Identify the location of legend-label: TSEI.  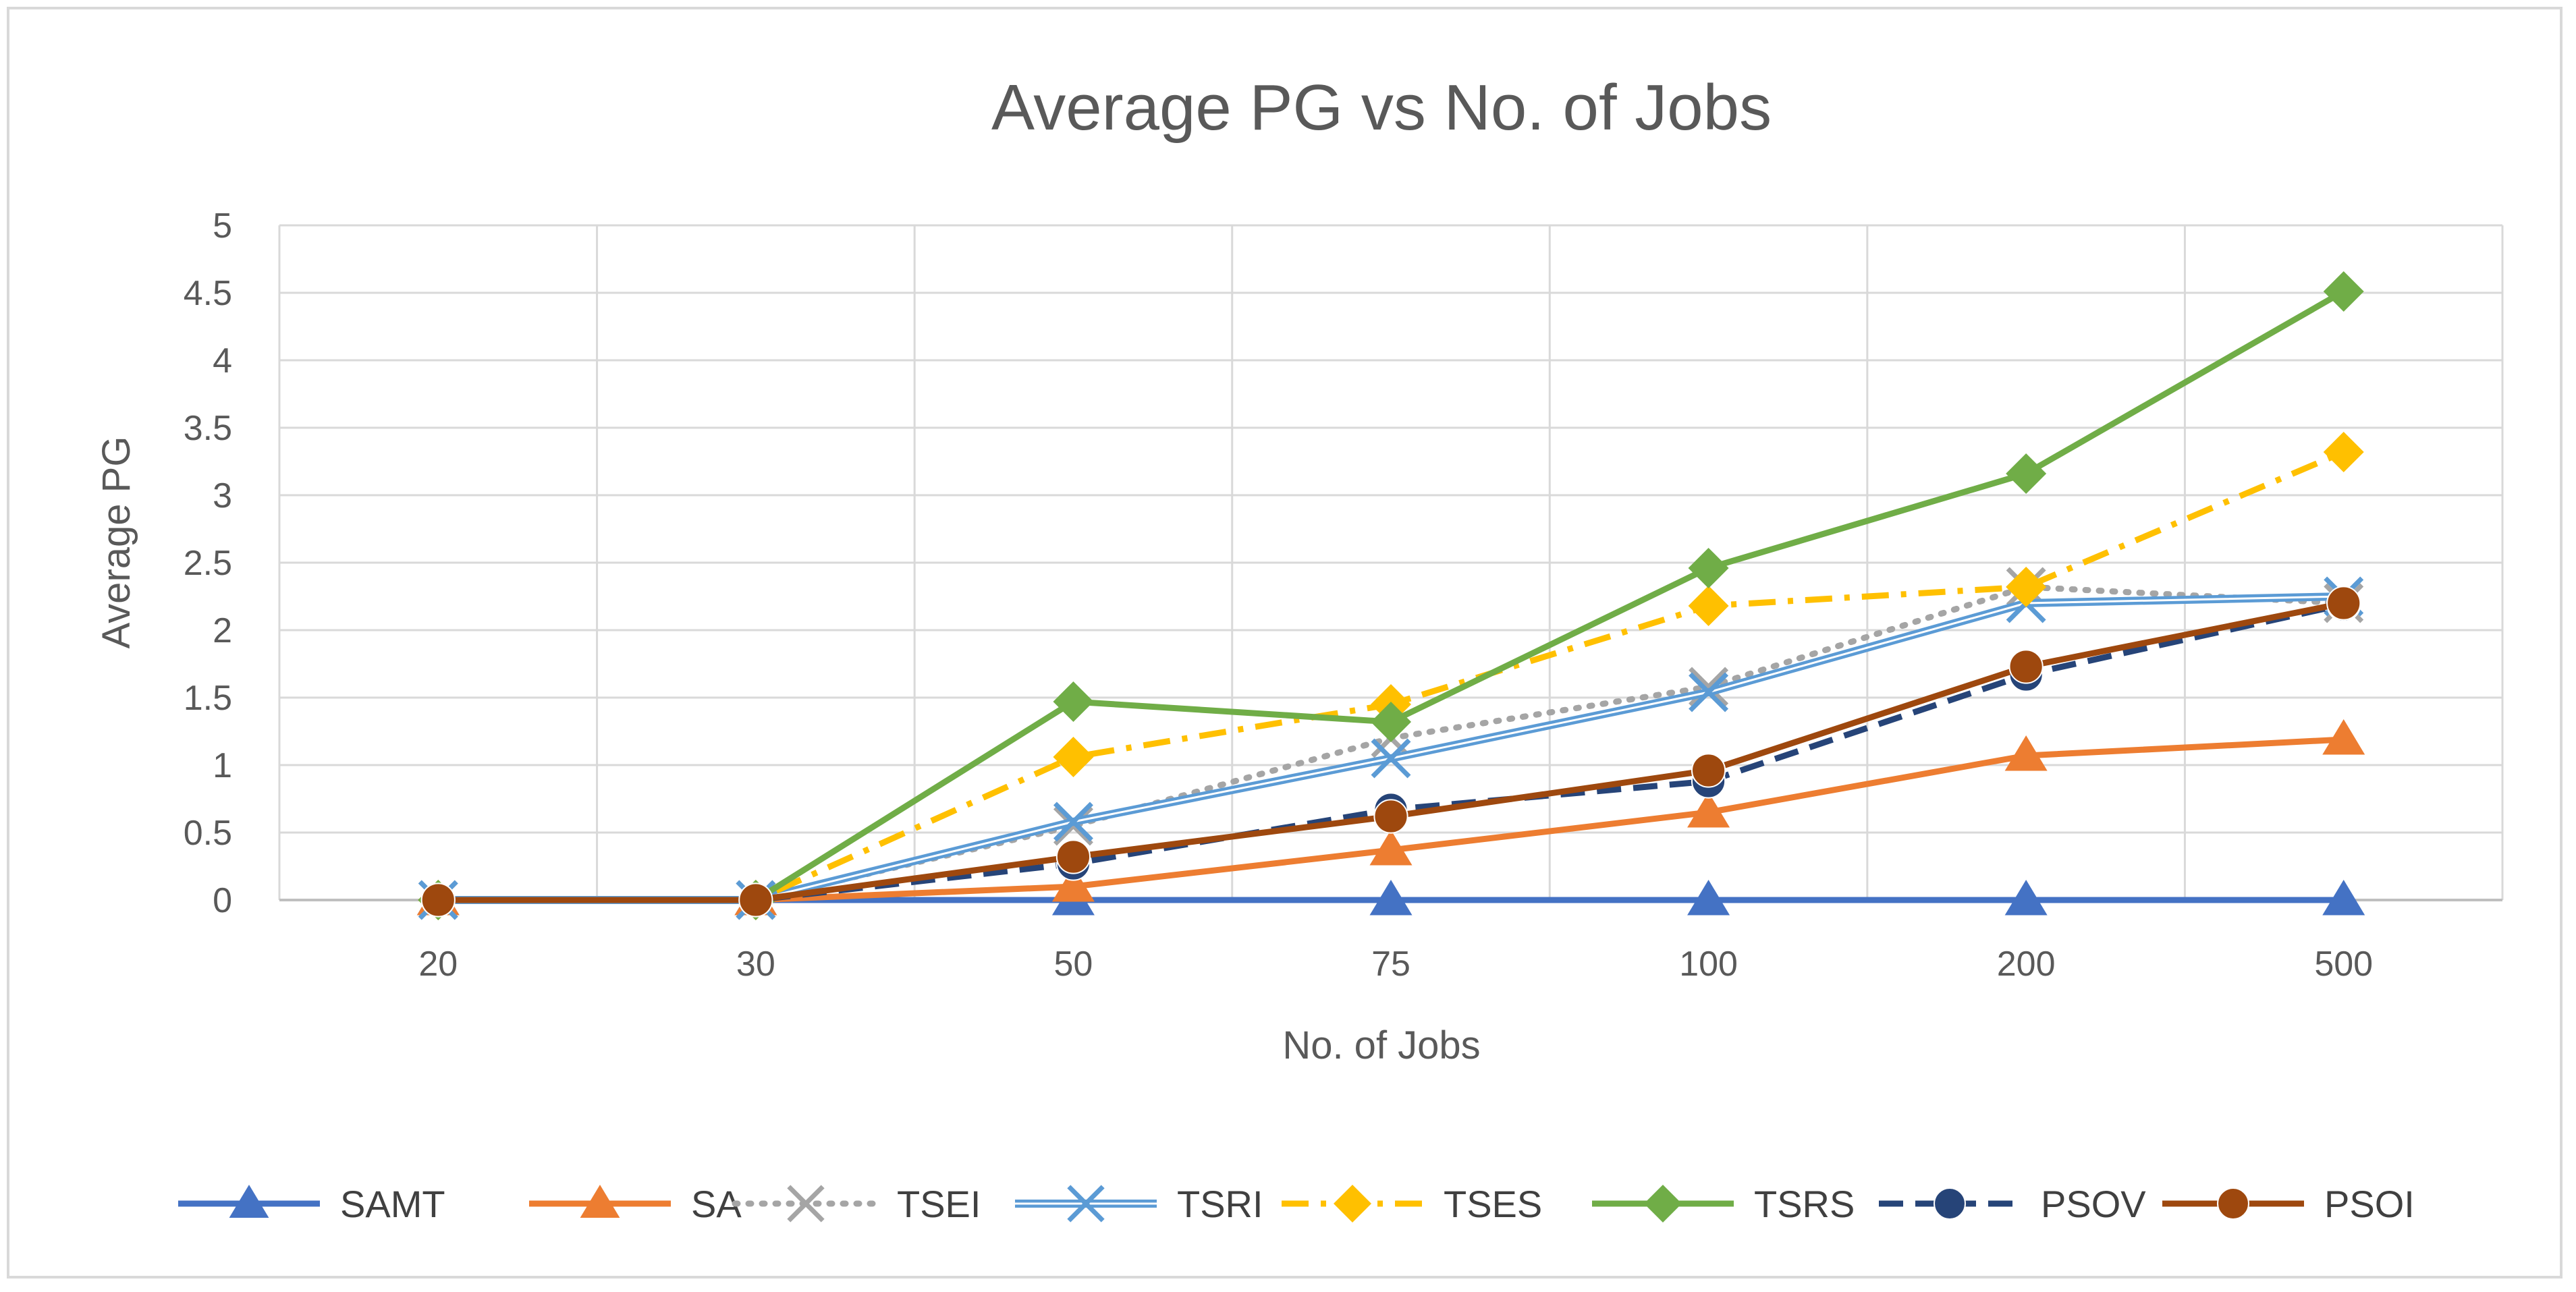
(939, 1204).